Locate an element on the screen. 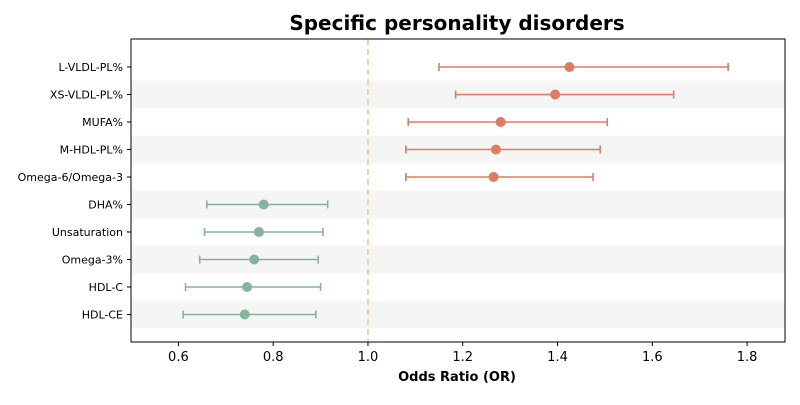  y-tick-label: XS-VLDL-PL% is located at coordinates (86, 95).